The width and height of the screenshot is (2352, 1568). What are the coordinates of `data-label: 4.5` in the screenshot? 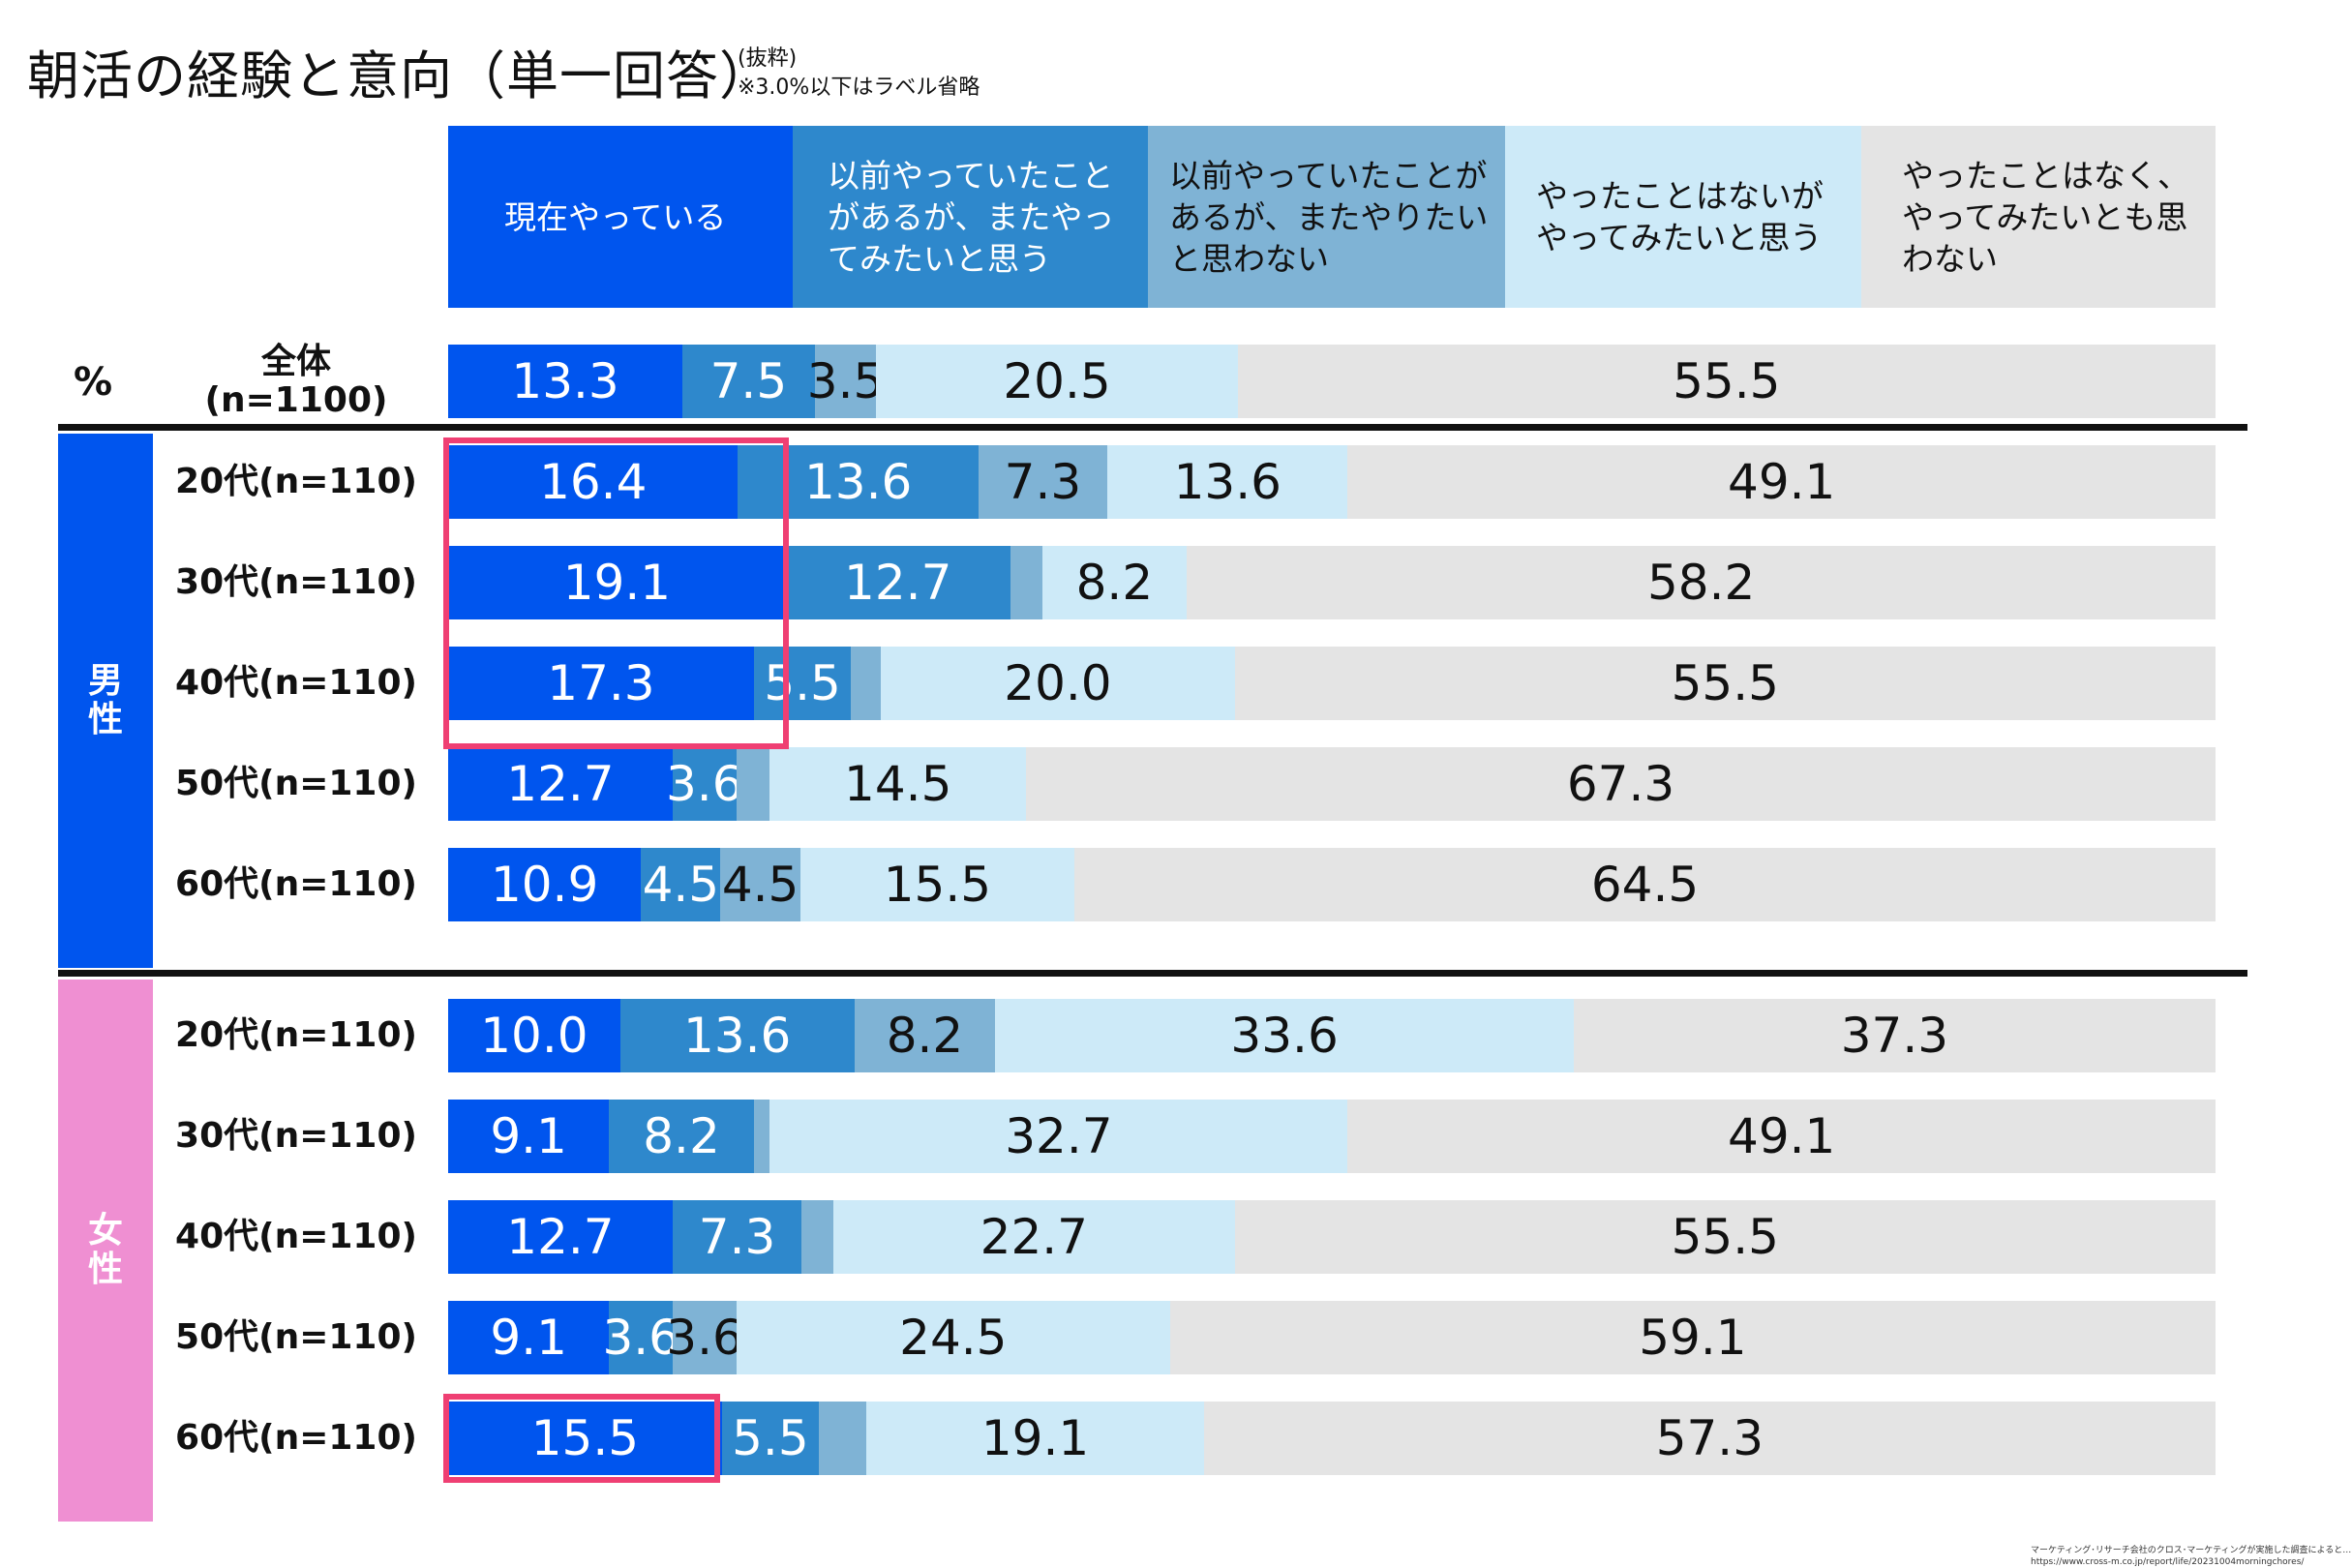 It's located at (760, 885).